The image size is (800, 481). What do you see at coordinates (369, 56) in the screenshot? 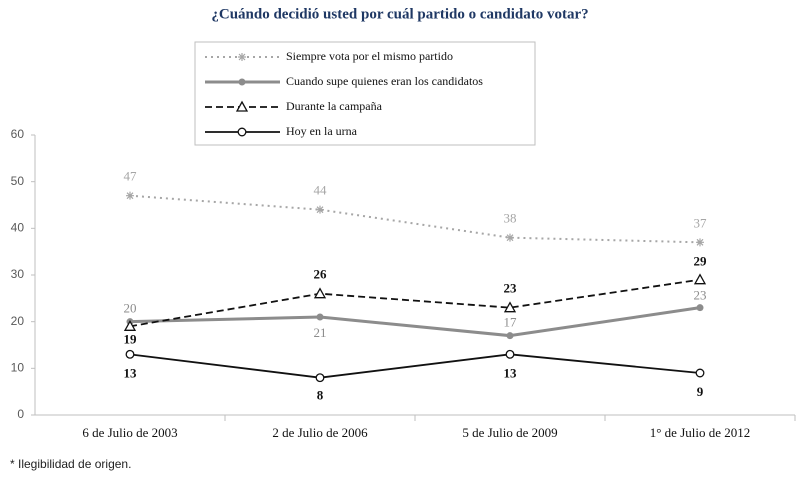
I see `legend-label: Siempre vota por el mismo partido` at bounding box center [369, 56].